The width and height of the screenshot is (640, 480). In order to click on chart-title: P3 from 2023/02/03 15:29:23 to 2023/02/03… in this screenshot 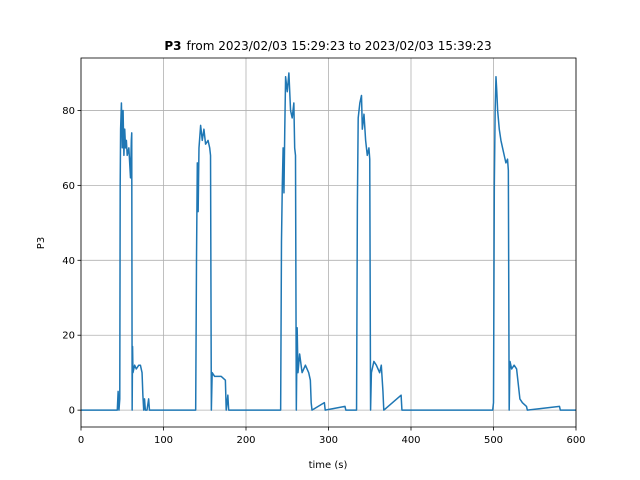, I will do `click(327, 46)`.